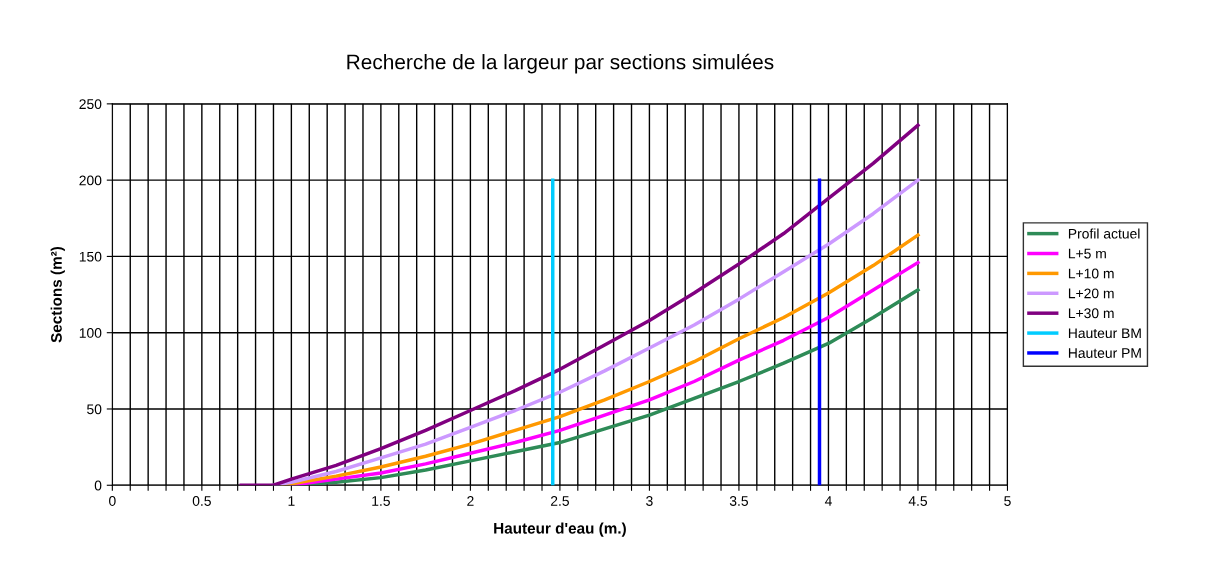 The image size is (1208, 577). I want to click on x-tick-label: 3, so click(649, 501).